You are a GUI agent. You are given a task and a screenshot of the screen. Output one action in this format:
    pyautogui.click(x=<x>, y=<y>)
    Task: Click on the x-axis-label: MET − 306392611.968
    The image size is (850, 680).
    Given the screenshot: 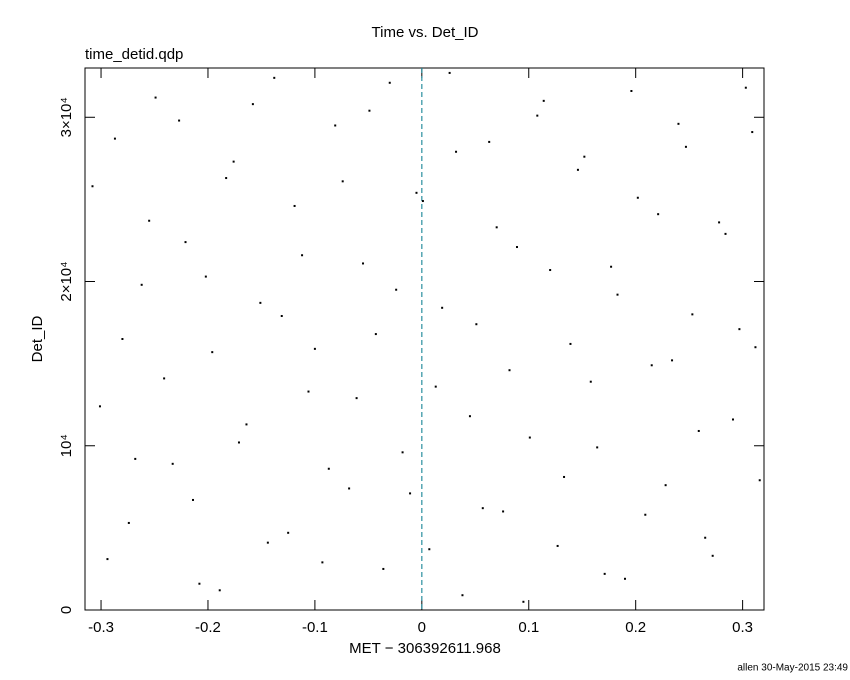 What is the action you would take?
    pyautogui.click(x=425, y=648)
    